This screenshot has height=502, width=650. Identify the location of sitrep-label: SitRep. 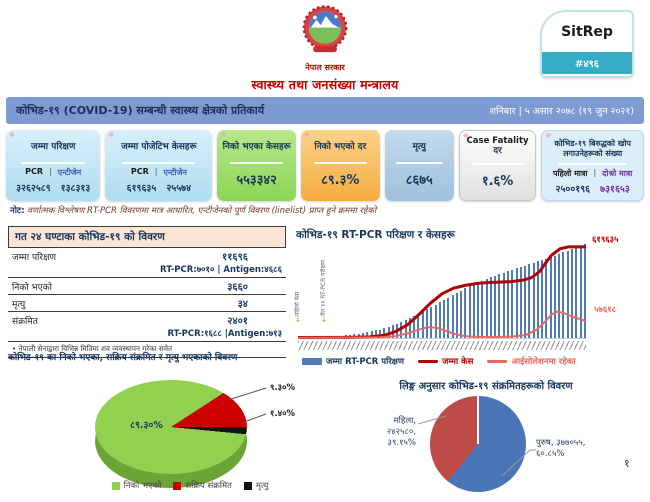
(587, 32).